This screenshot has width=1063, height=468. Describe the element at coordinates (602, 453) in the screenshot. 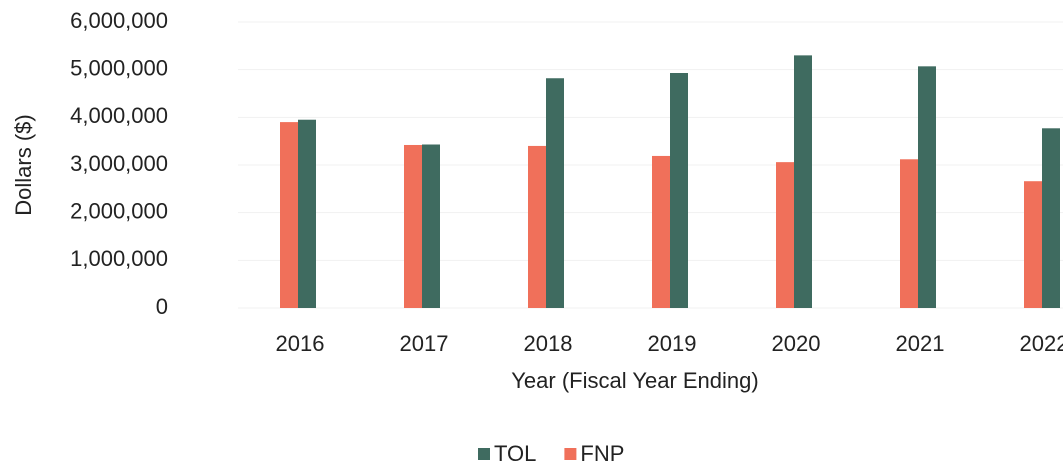

I see `legend-label: FNP` at that location.